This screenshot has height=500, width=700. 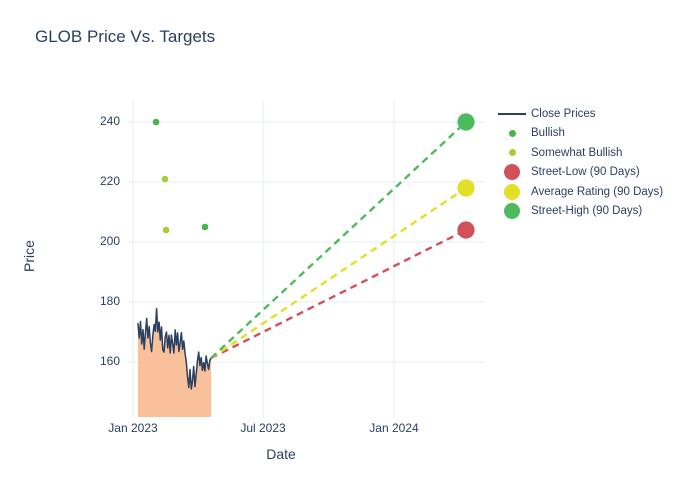 What do you see at coordinates (512, 153) in the screenshot?
I see `somewhat-bullish-dot-icon` at bounding box center [512, 153].